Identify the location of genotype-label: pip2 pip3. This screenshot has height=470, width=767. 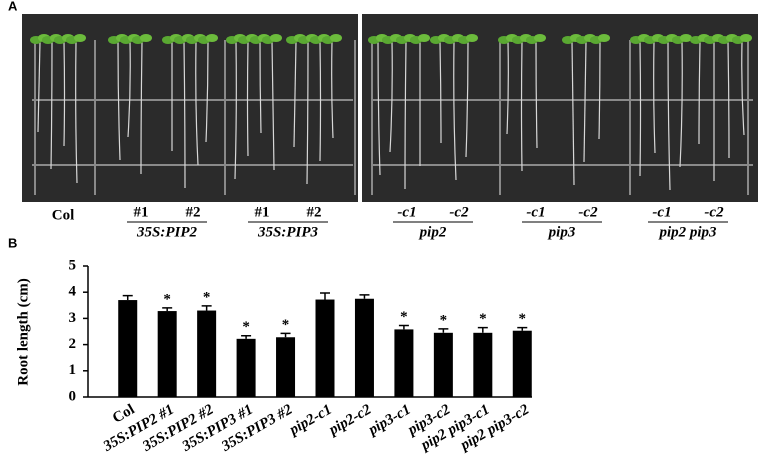
(687, 232).